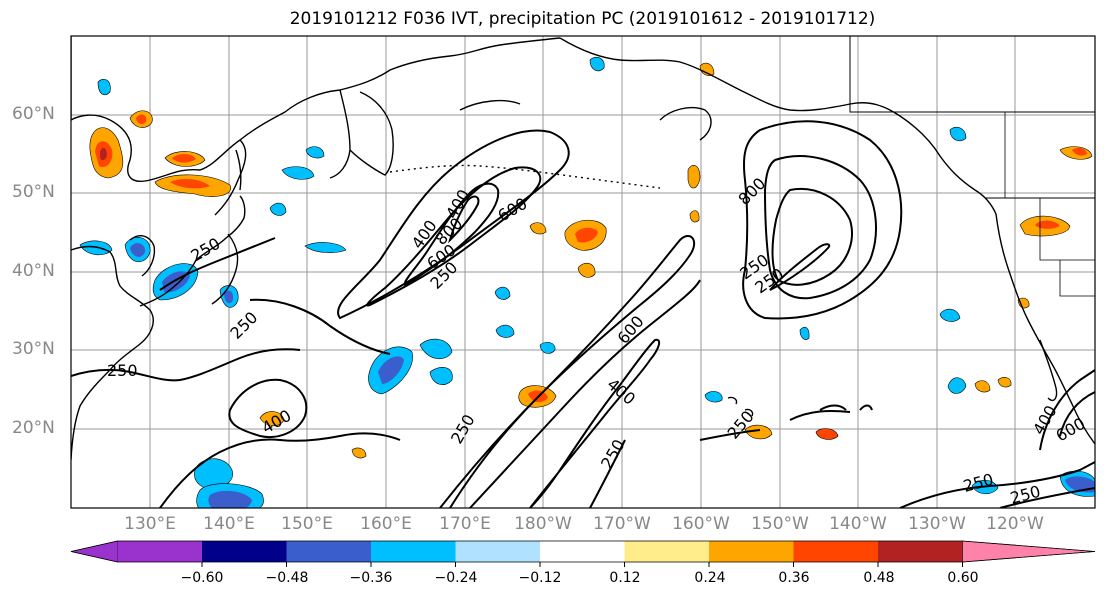 This screenshot has height=601, width=1105. I want to click on lon-label: 160°E, so click(386, 524).